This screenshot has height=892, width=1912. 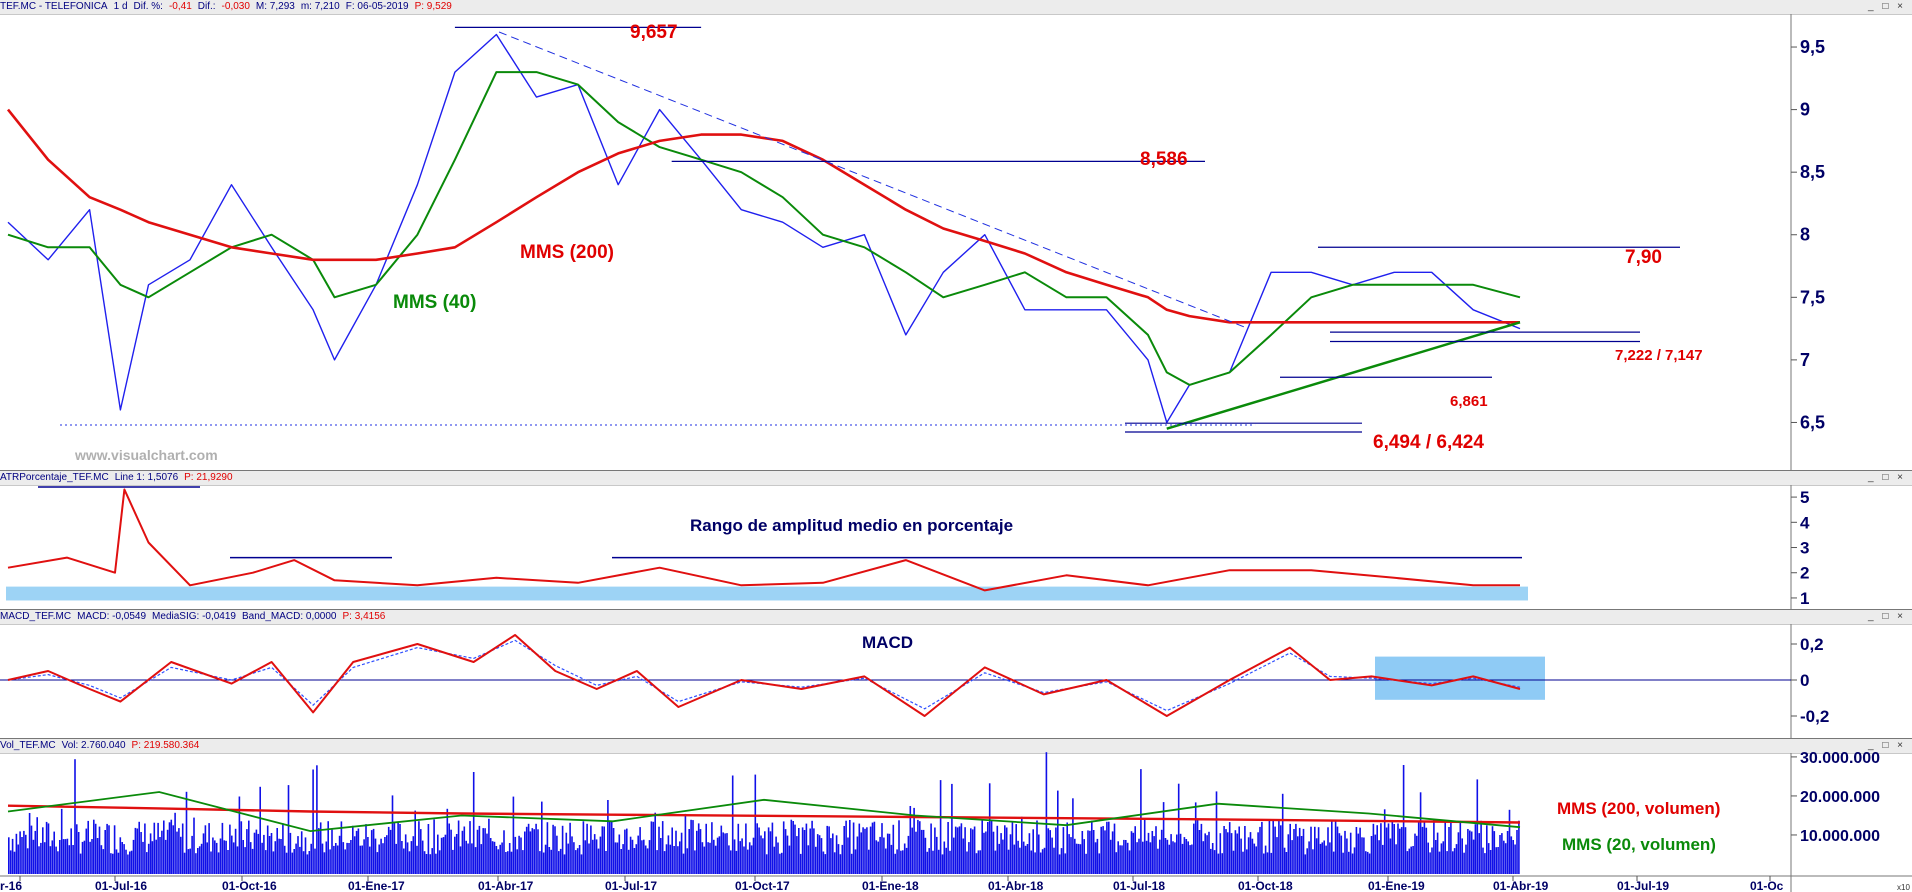 What do you see at coordinates (1139, 885) in the screenshot?
I see `x-tick-label: 01-Jul-18` at bounding box center [1139, 885].